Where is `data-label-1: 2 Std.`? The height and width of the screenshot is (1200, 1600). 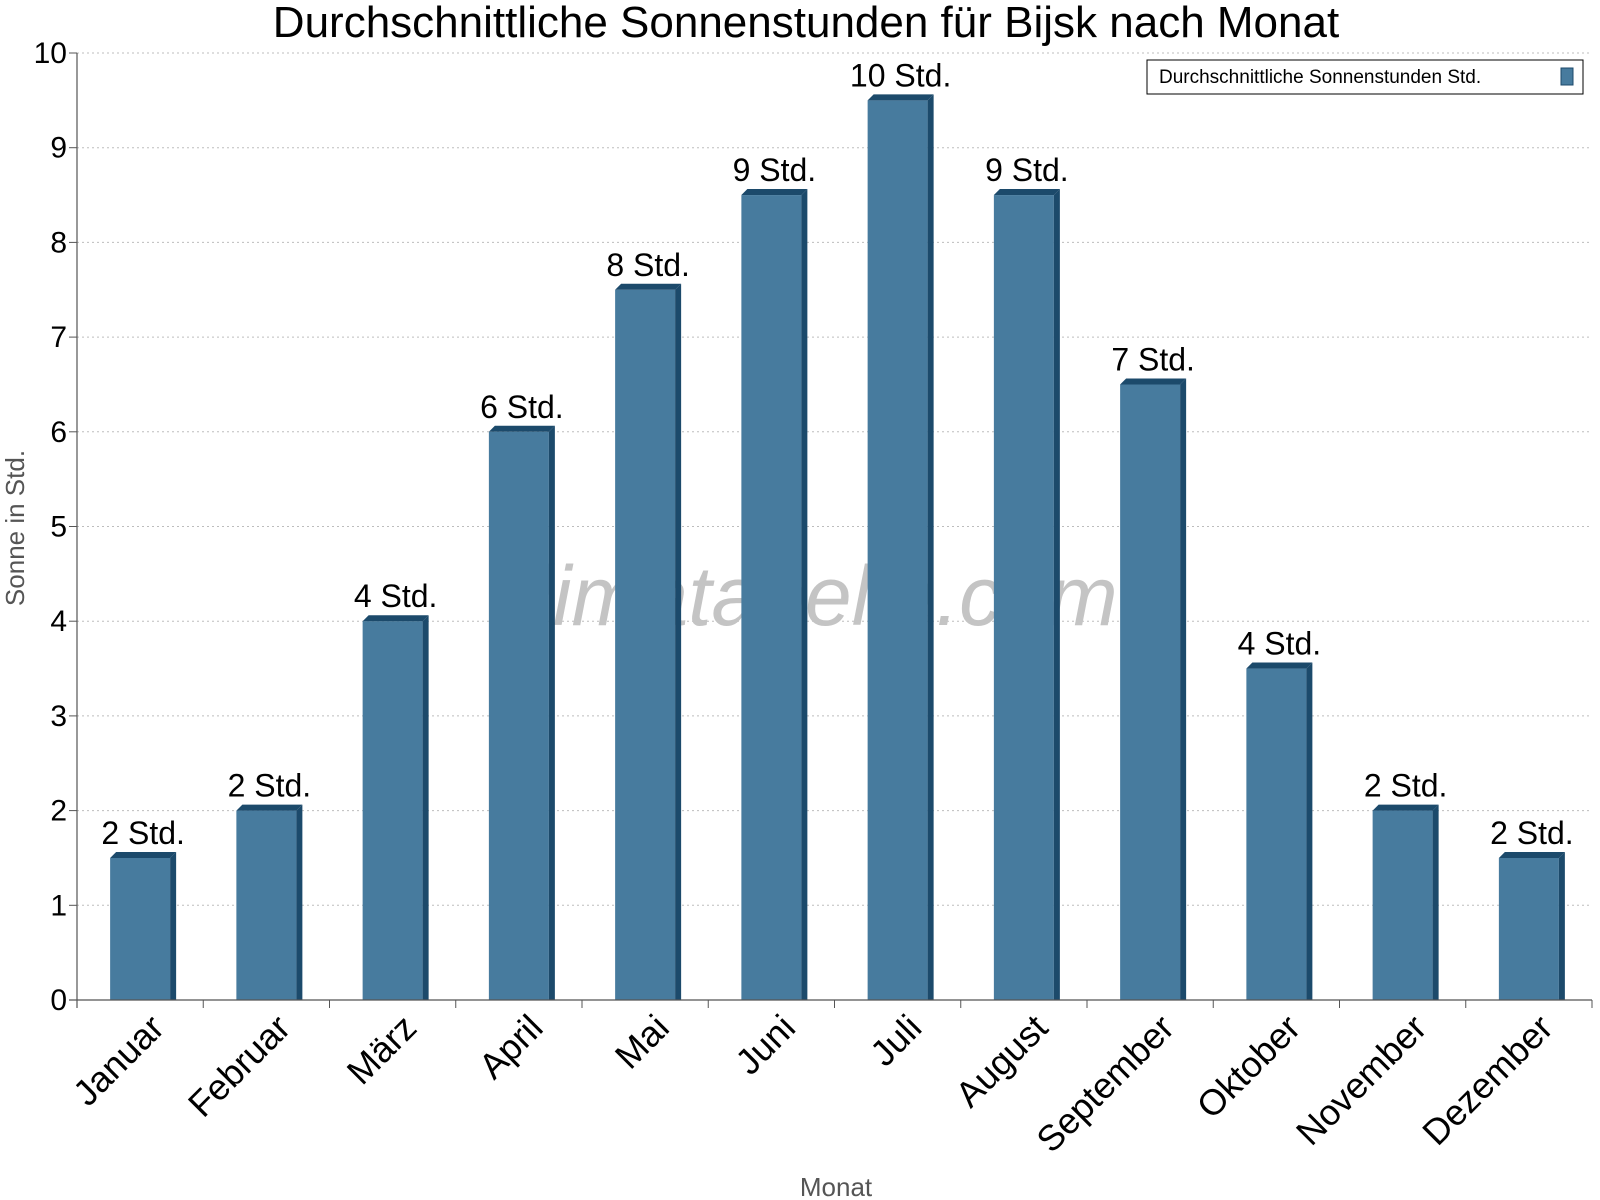
data-label-1: 2 Std. is located at coordinates (143, 833).